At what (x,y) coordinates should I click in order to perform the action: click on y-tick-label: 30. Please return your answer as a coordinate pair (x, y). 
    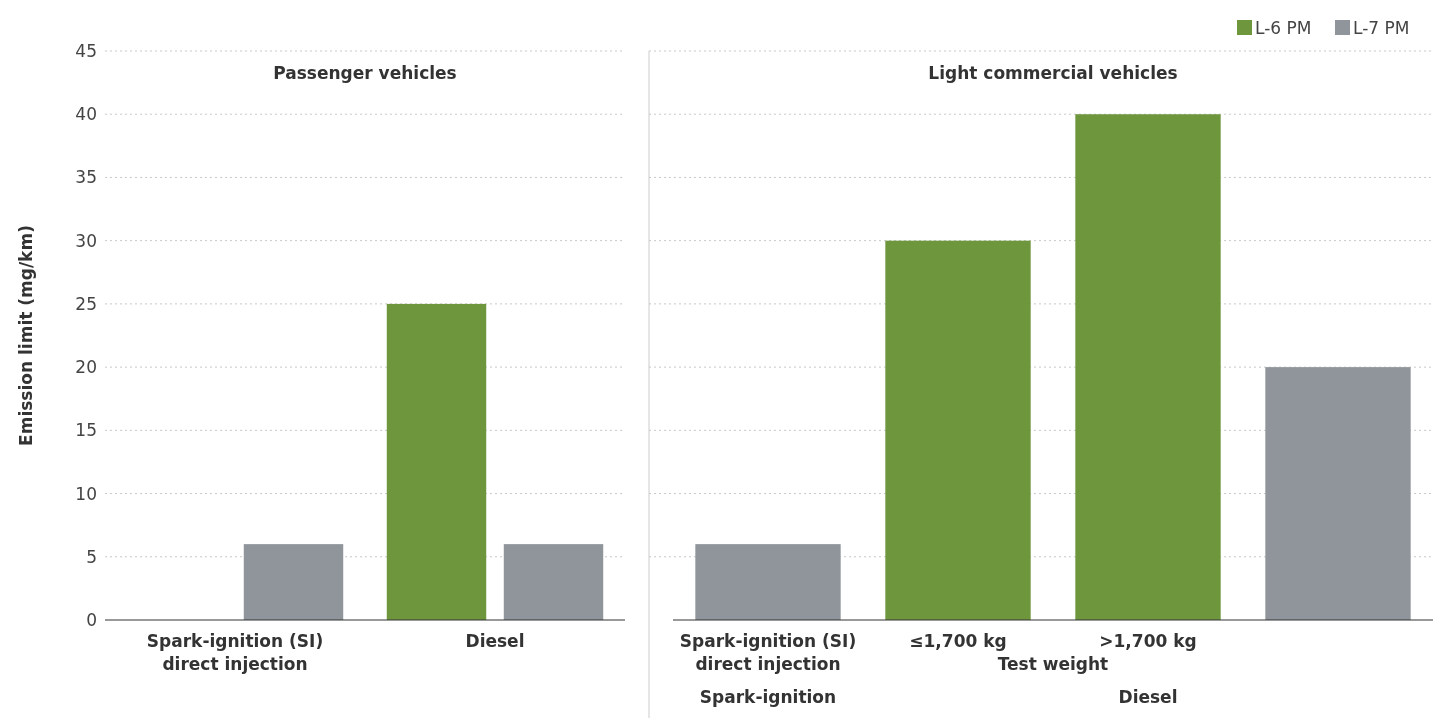
    Looking at the image, I should click on (86, 240).